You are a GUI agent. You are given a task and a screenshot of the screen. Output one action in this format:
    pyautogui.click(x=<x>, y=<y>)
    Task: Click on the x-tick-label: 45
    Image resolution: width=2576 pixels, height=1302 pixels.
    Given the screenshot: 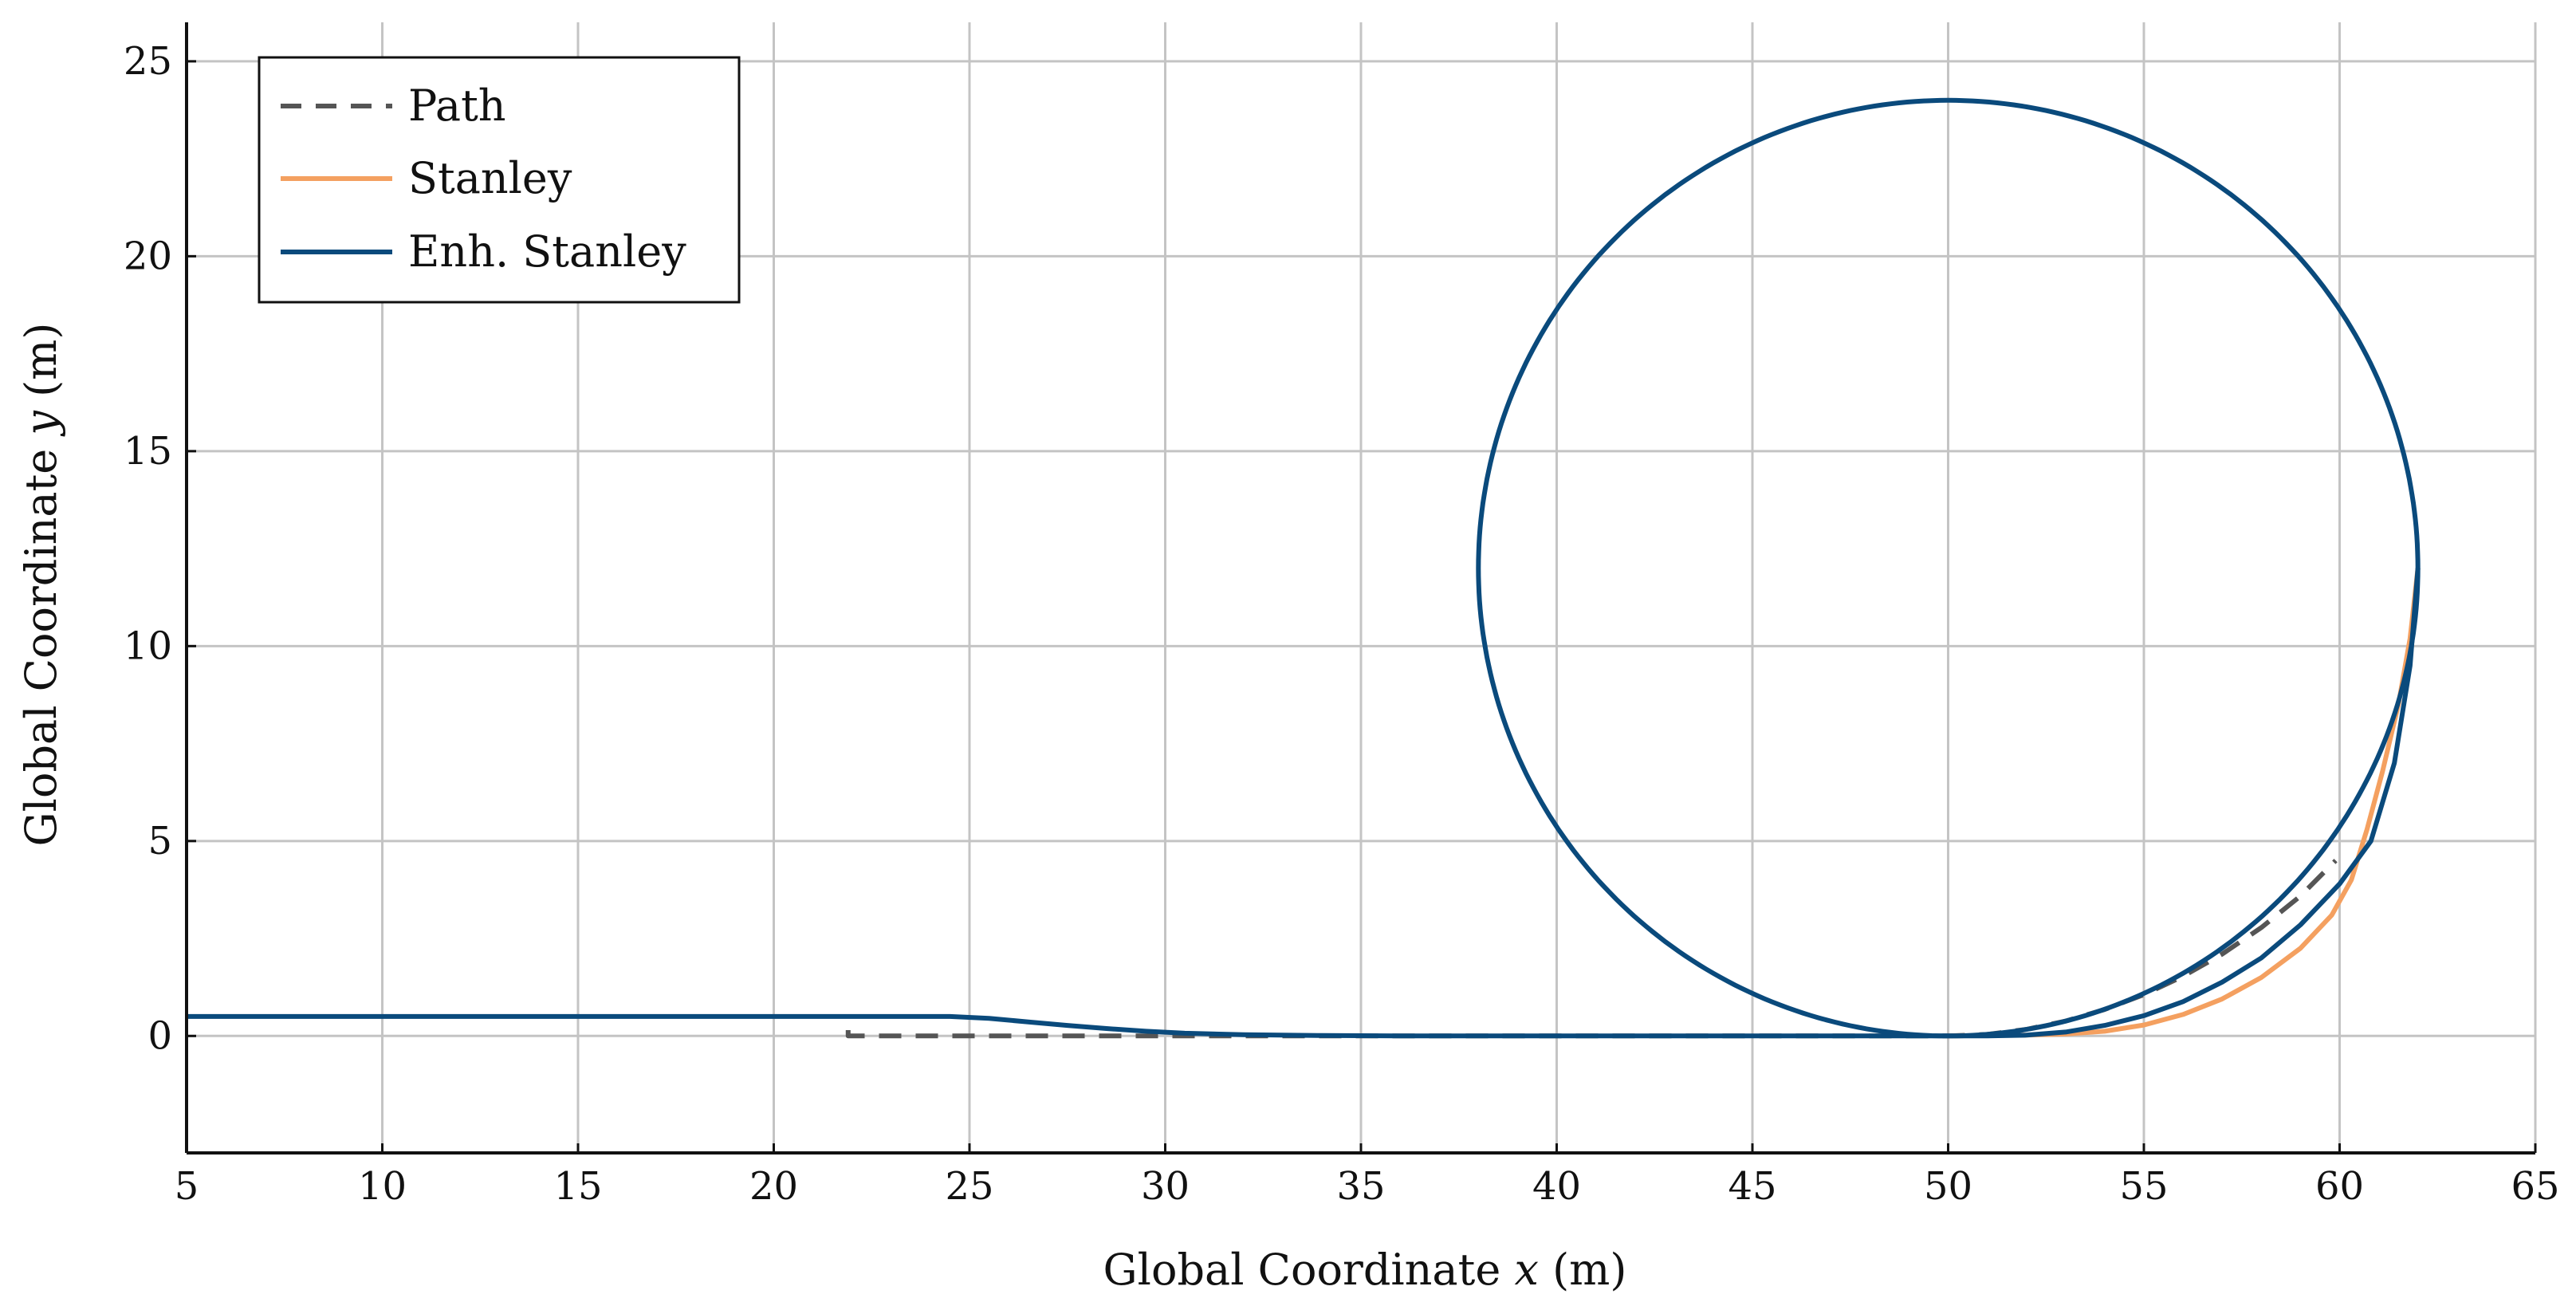 What is the action you would take?
    pyautogui.click(x=1752, y=1187)
    